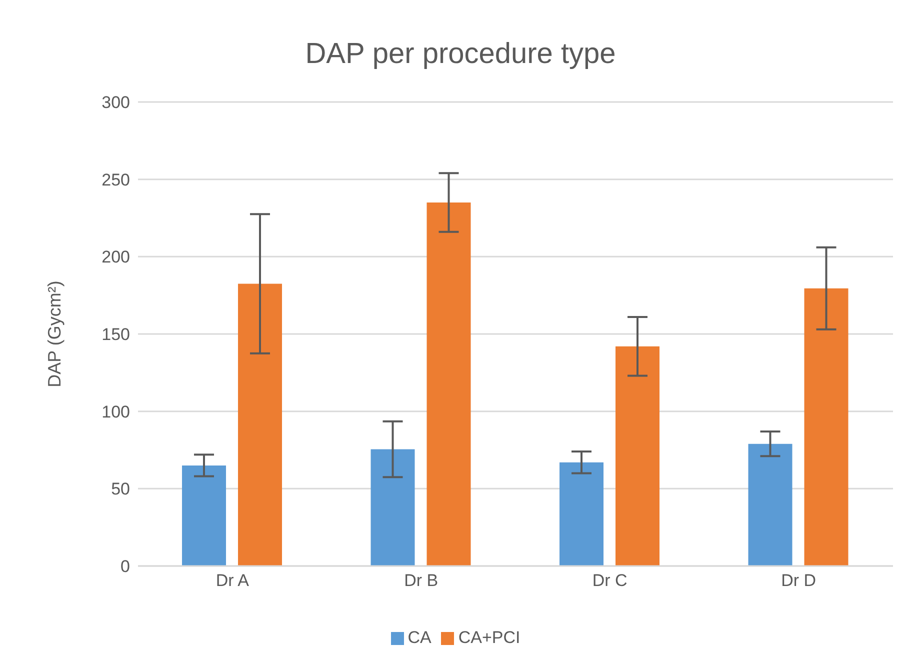 The width and height of the screenshot is (921, 670). What do you see at coordinates (798, 580) in the screenshot?
I see `x-tick-label: Dr D` at bounding box center [798, 580].